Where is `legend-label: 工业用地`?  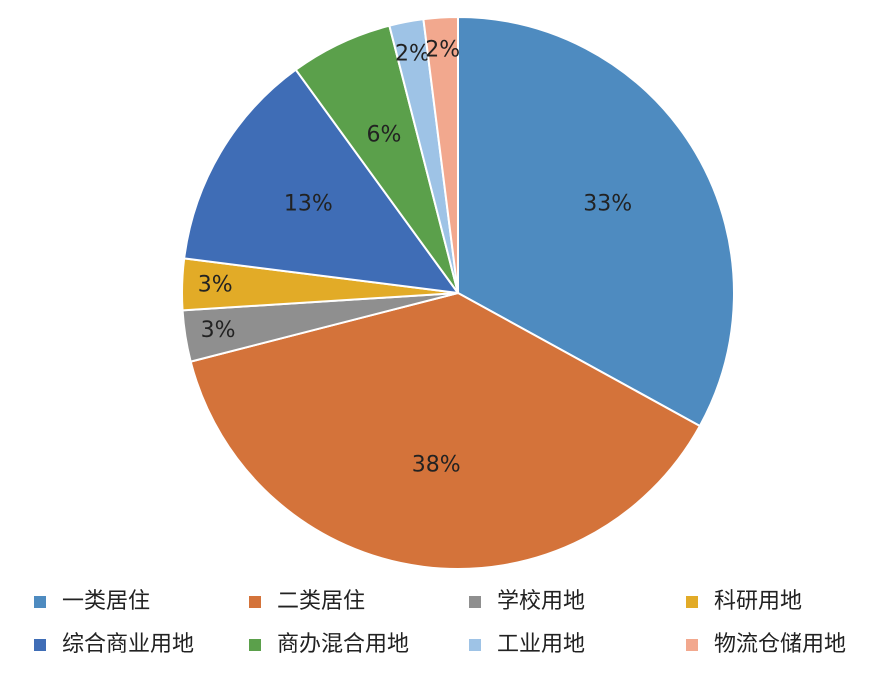 legend-label: 工业用地 is located at coordinates (541, 644).